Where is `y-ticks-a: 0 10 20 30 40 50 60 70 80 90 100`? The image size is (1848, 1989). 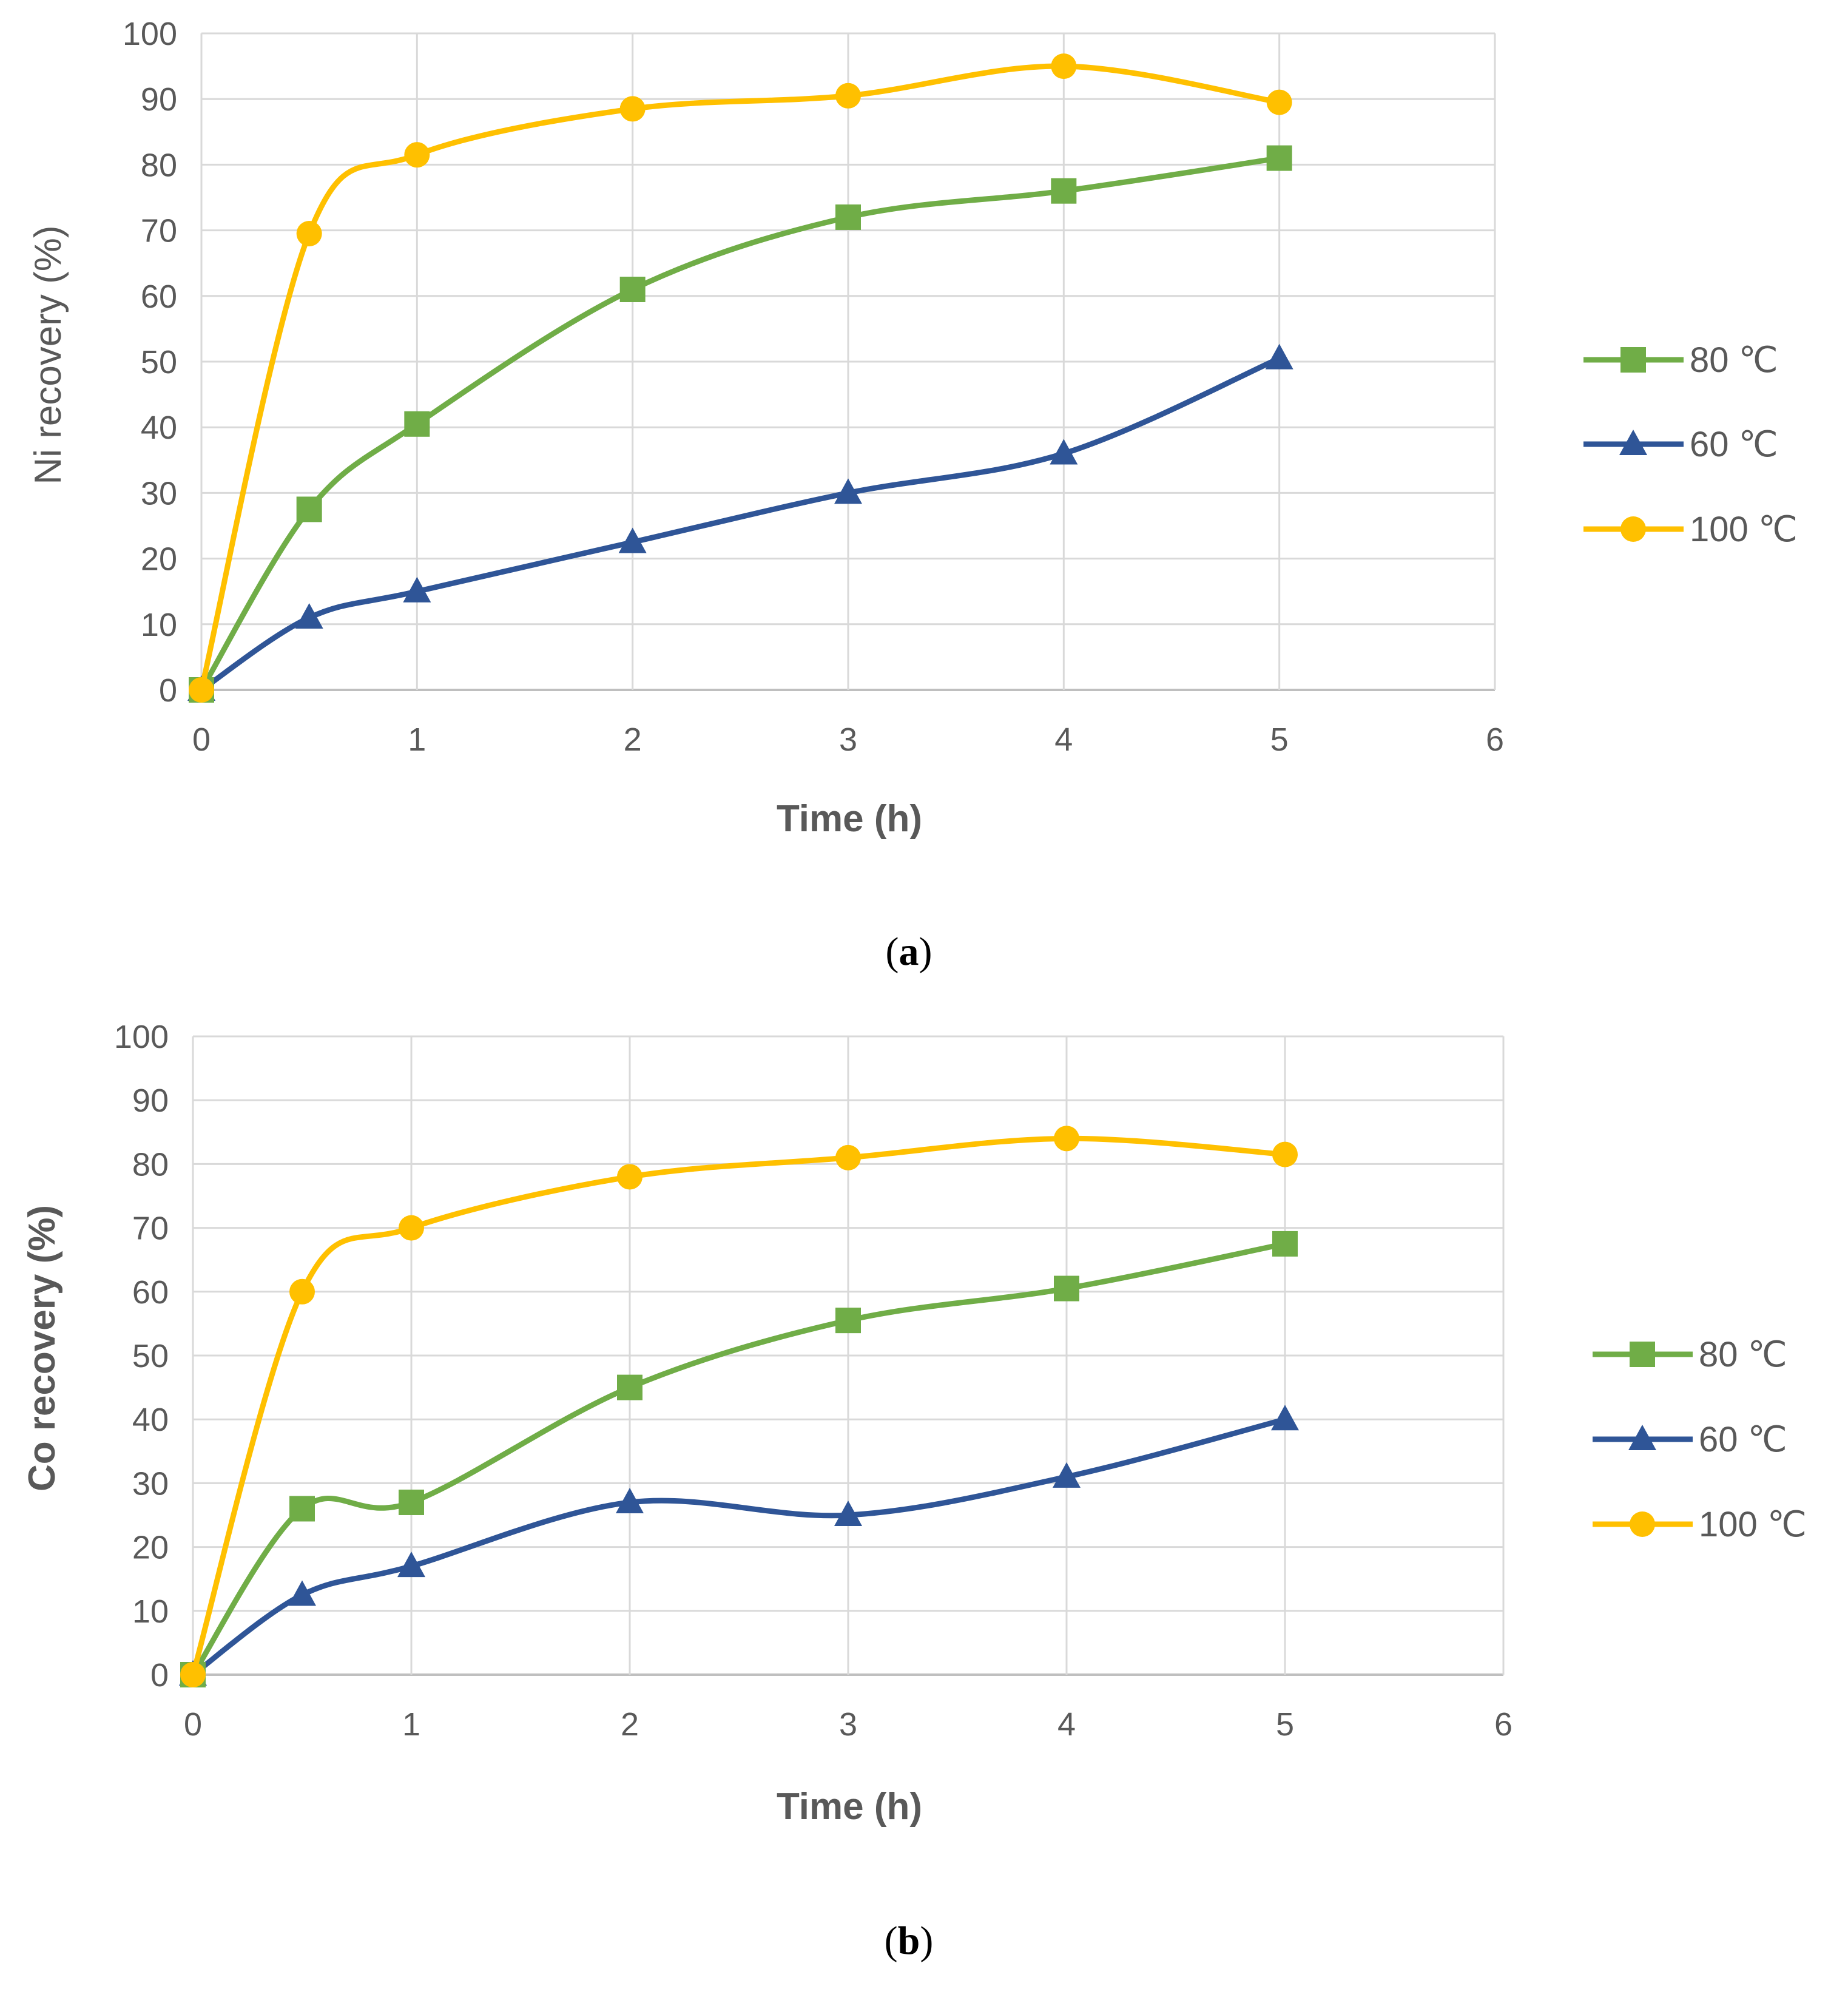
y-ticks-a: 0 10 20 30 40 50 60 70 80 90 100 is located at coordinates (150, 362).